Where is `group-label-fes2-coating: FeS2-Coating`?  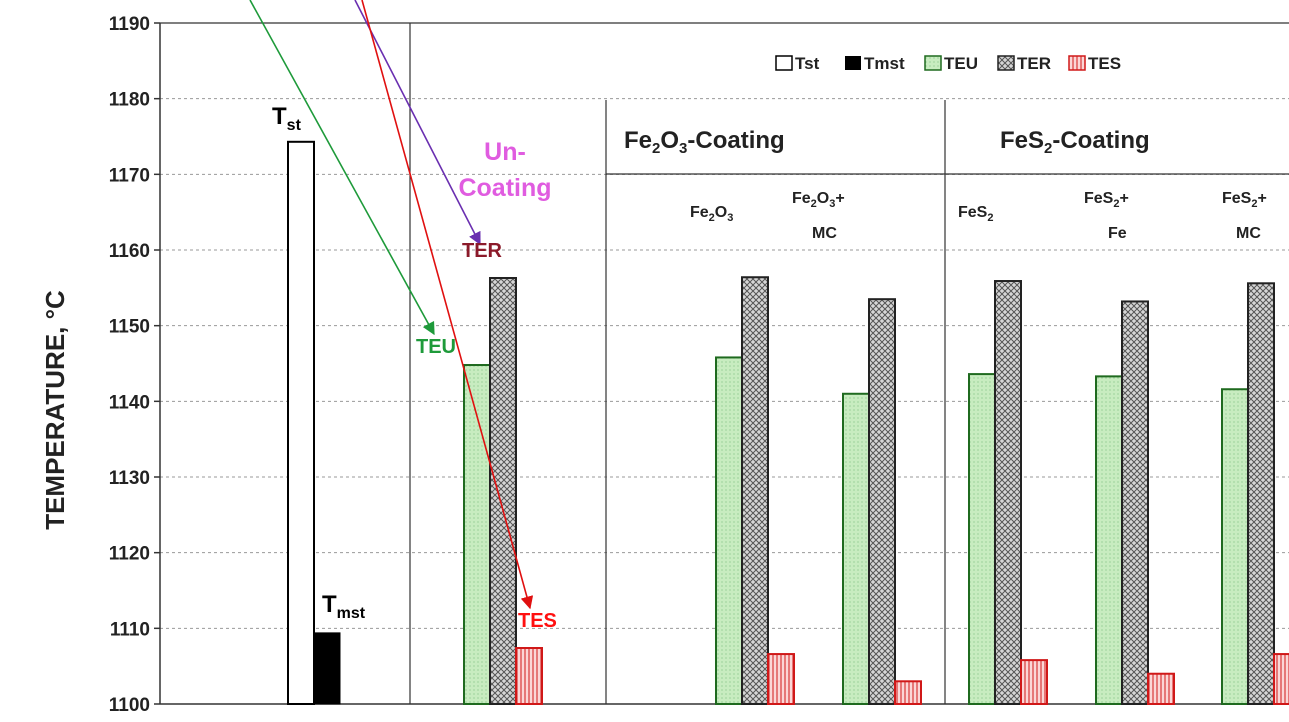 group-label-fes2-coating: FeS2-Coating is located at coordinates (1075, 142).